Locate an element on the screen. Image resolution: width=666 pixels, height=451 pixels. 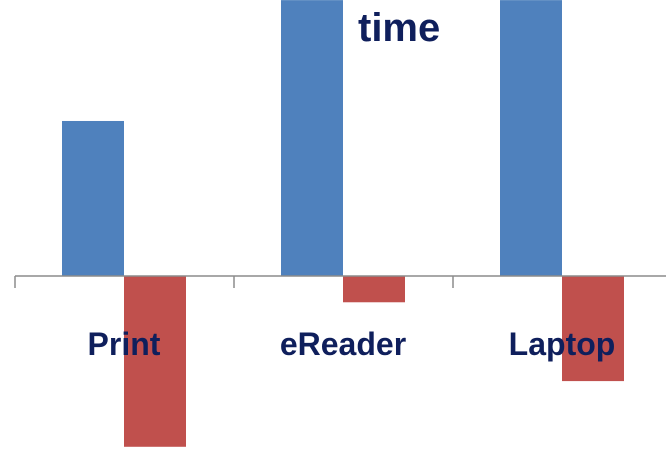
category-label-laptop: Laptop is located at coordinates (562, 344).